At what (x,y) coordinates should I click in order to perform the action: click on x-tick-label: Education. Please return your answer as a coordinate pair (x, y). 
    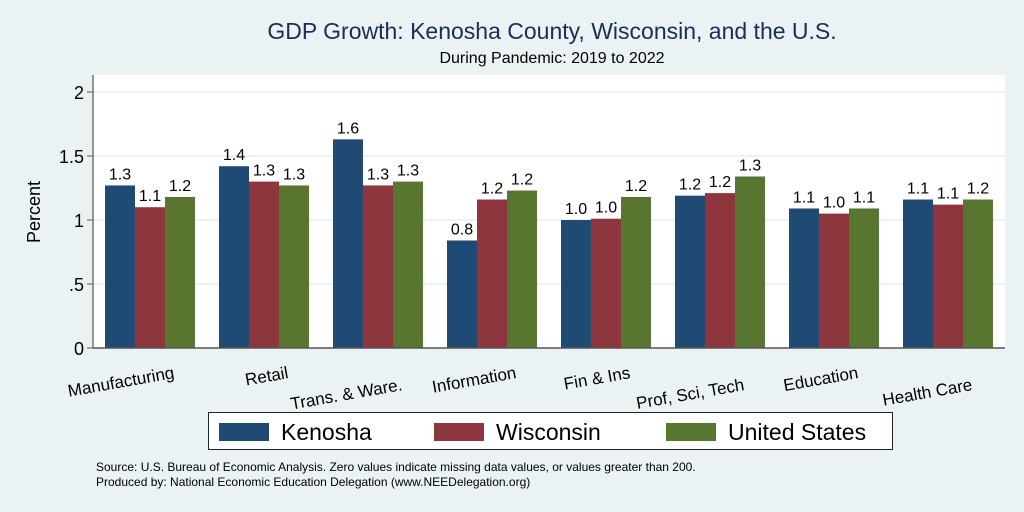
    Looking at the image, I should click on (821, 379).